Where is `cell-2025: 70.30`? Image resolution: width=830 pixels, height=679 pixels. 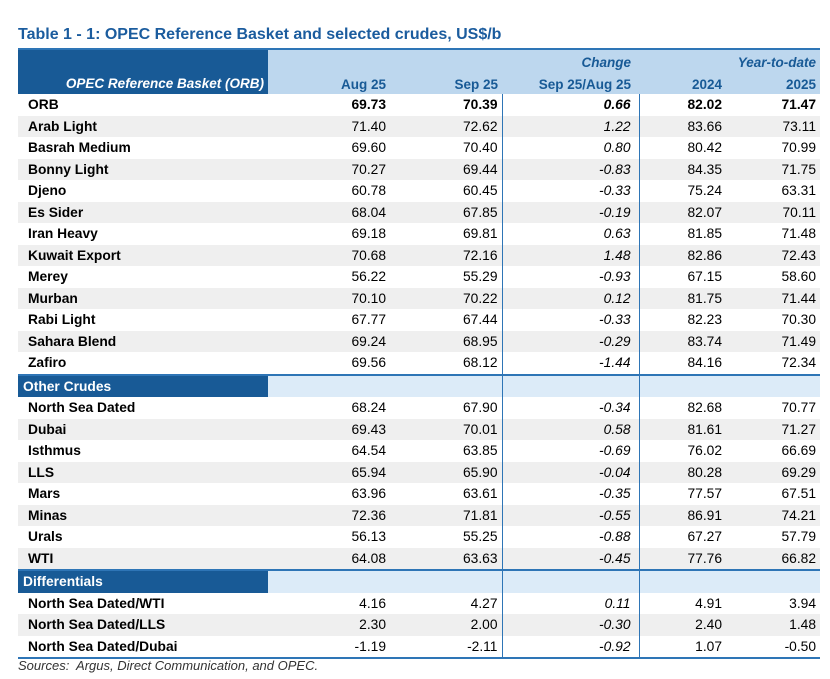
cell-2025: 70.30 is located at coordinates (799, 319).